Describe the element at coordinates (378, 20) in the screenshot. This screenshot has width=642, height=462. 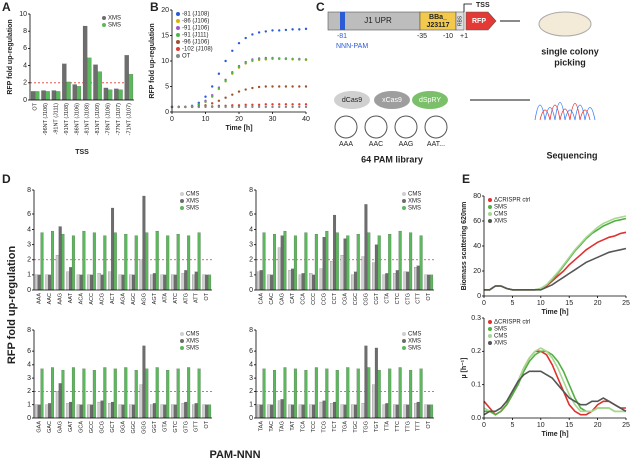
I see `promoter-label: J1 UPR` at that location.